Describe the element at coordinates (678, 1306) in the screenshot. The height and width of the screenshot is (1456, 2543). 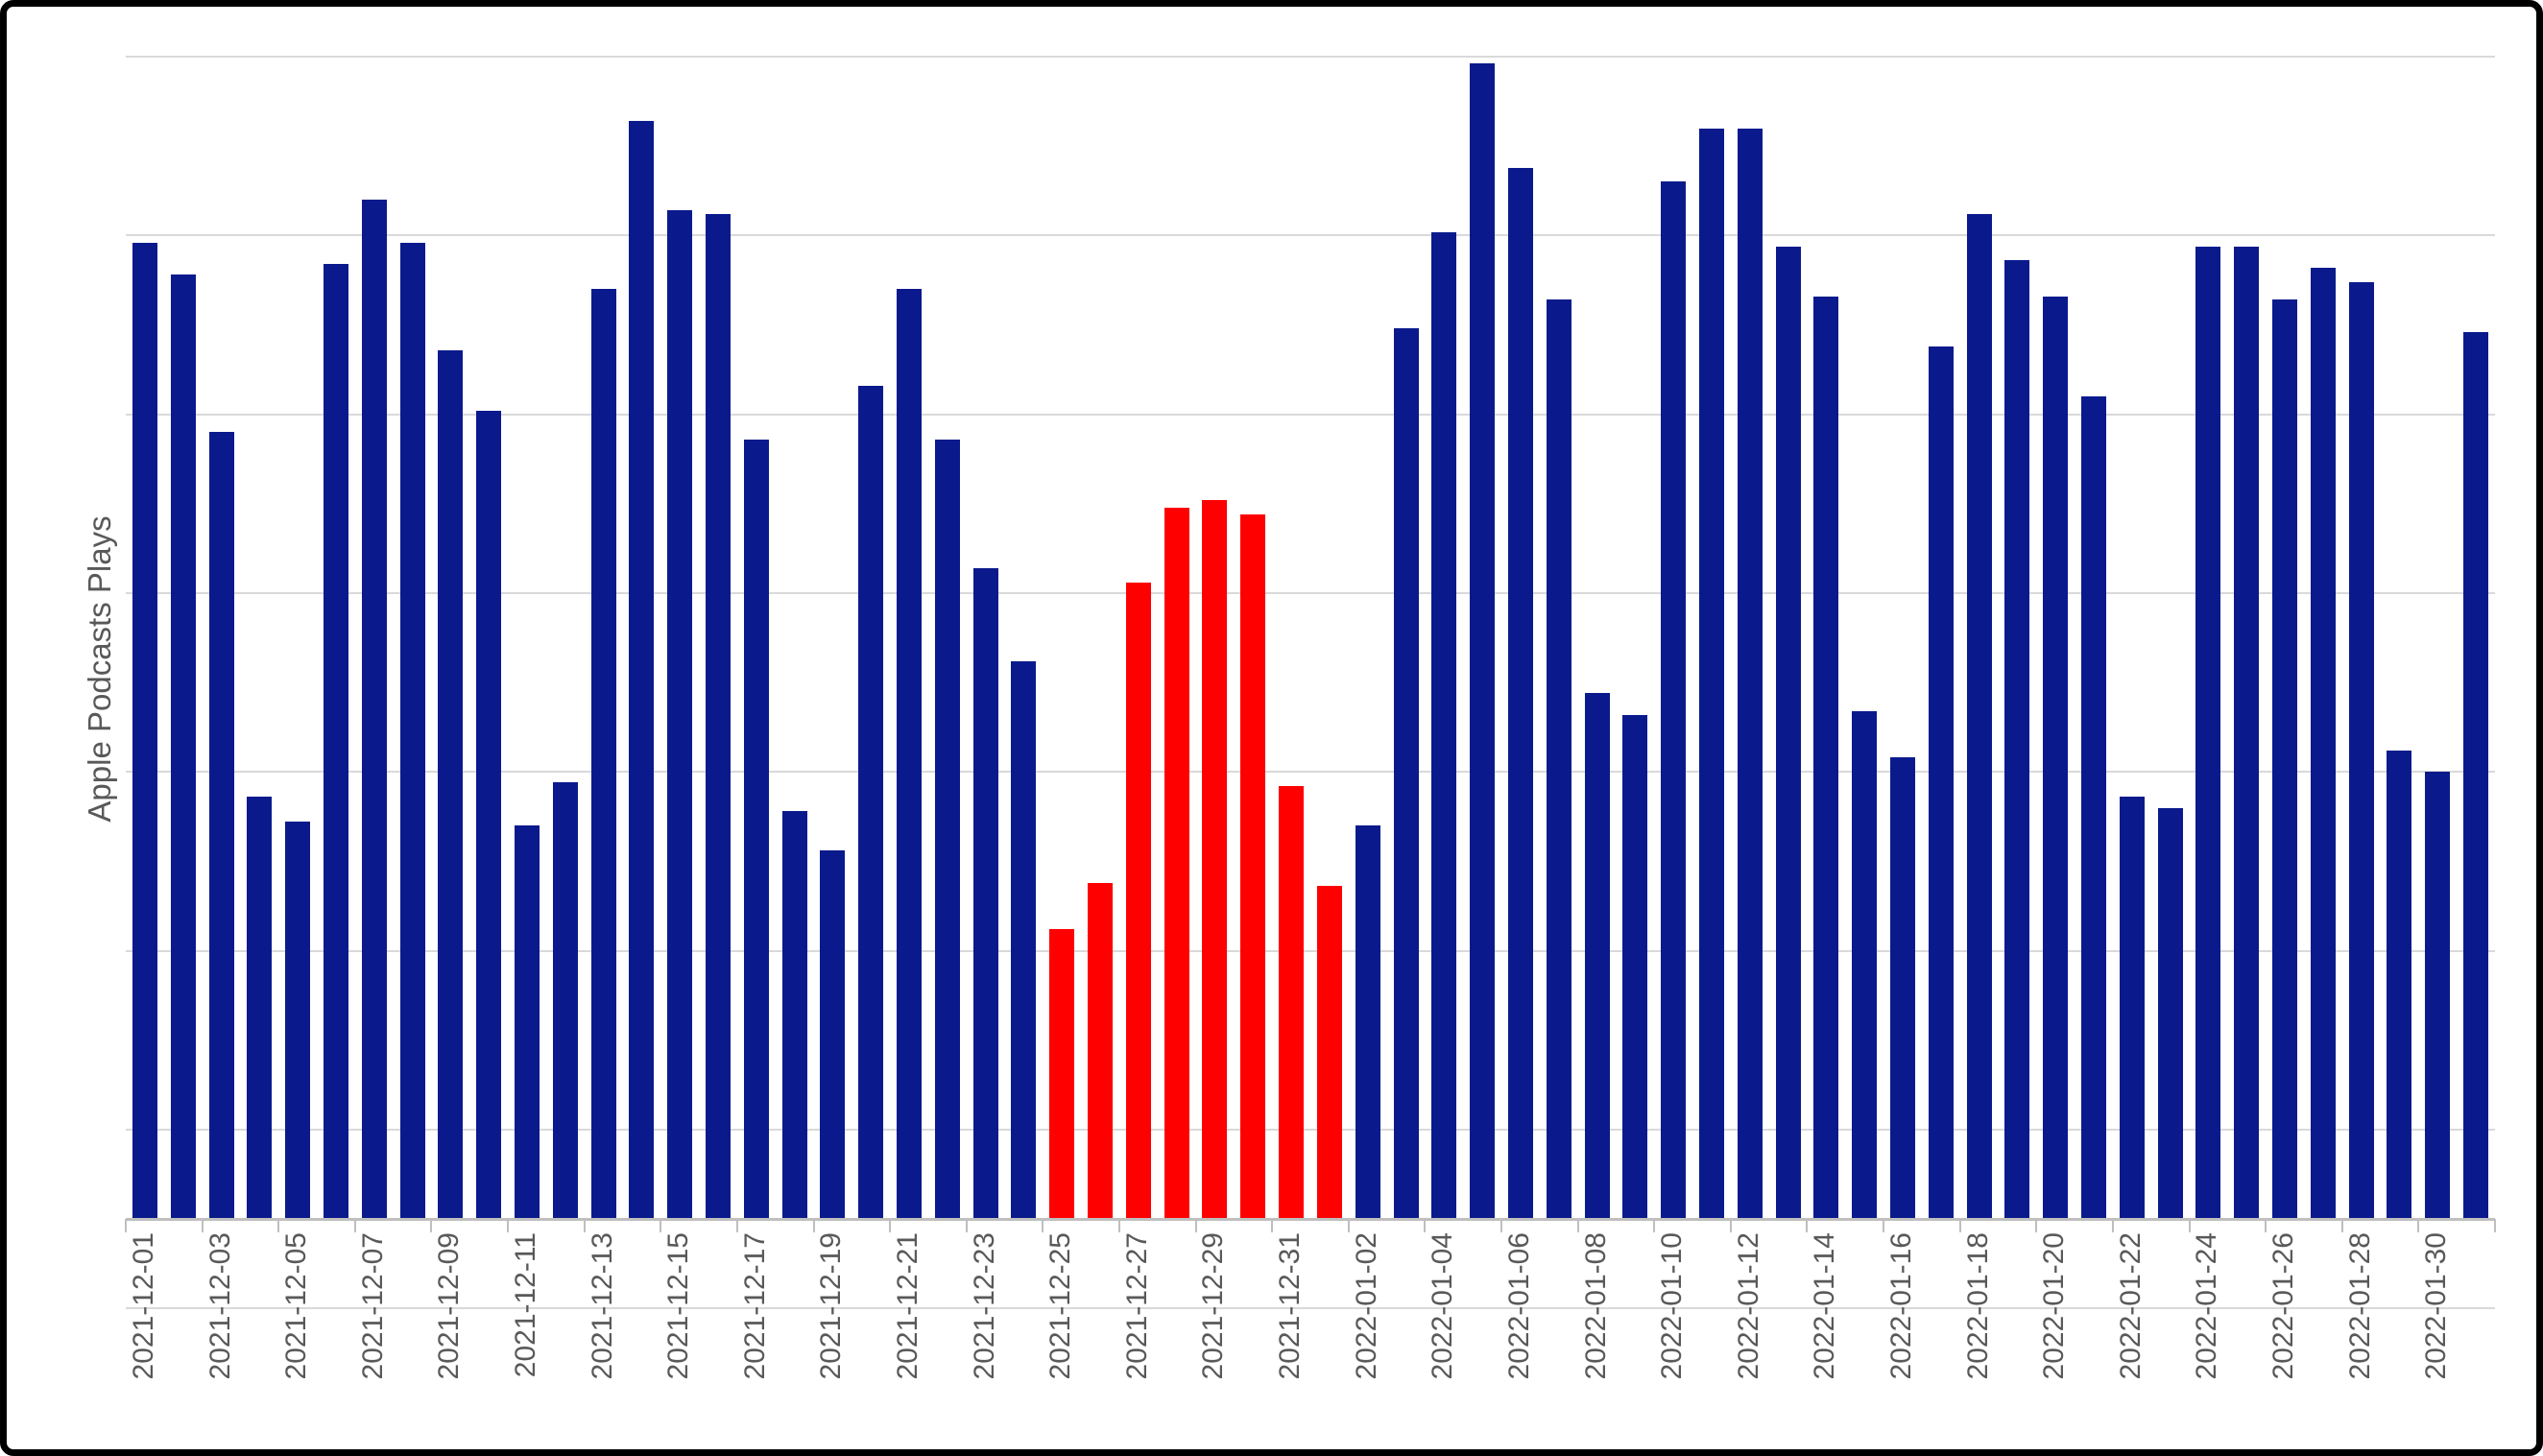
I see `x-tick-label: 2021-12-15` at that location.